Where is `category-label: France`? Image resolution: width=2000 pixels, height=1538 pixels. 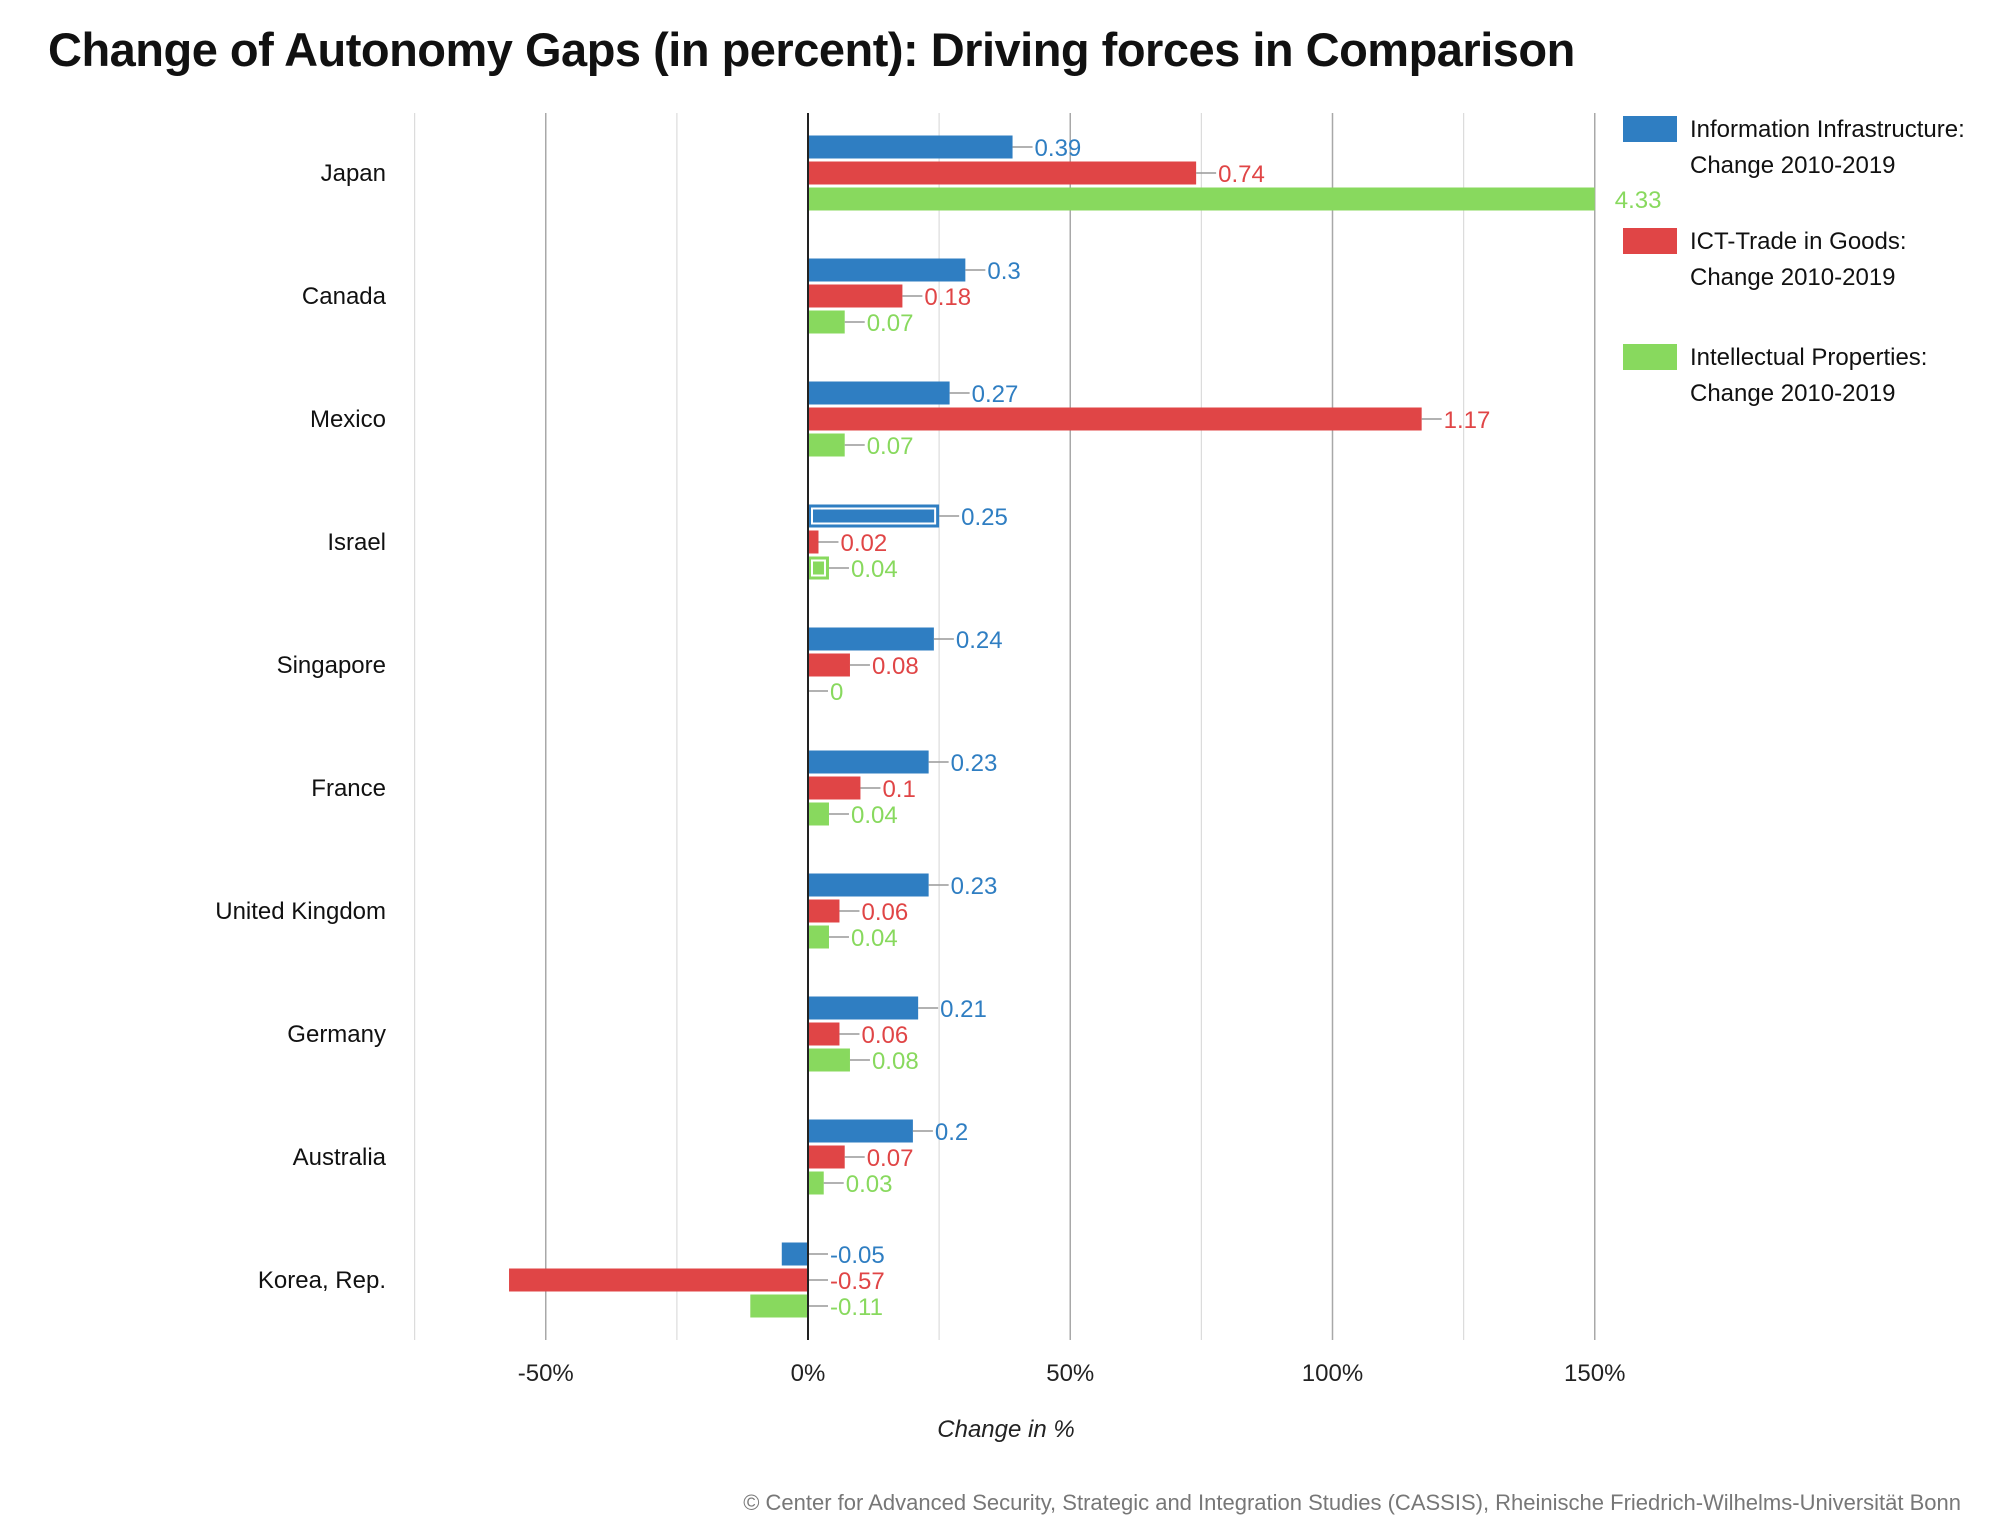
category-label: France is located at coordinates (348, 788).